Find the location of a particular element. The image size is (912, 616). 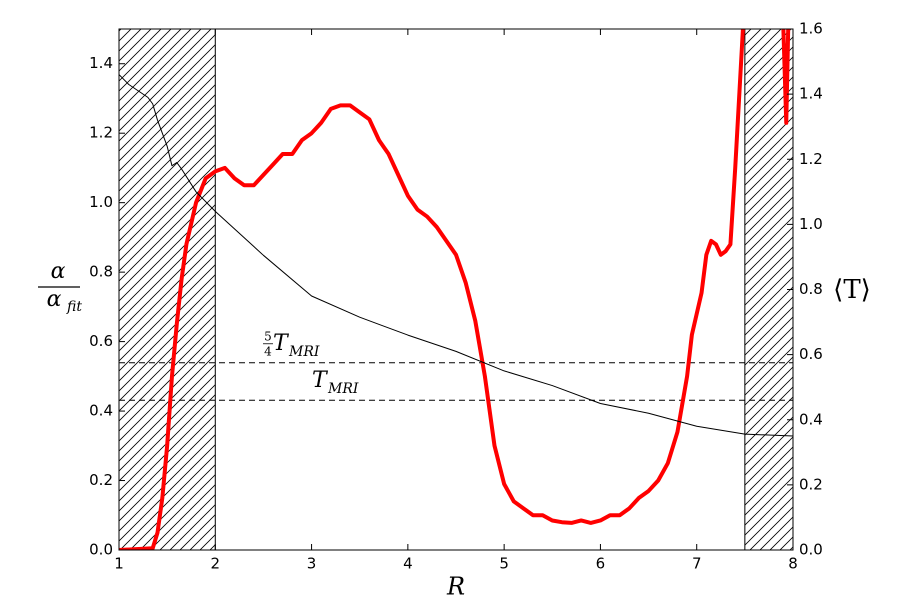

x-tick-label: 6 is located at coordinates (601, 564).